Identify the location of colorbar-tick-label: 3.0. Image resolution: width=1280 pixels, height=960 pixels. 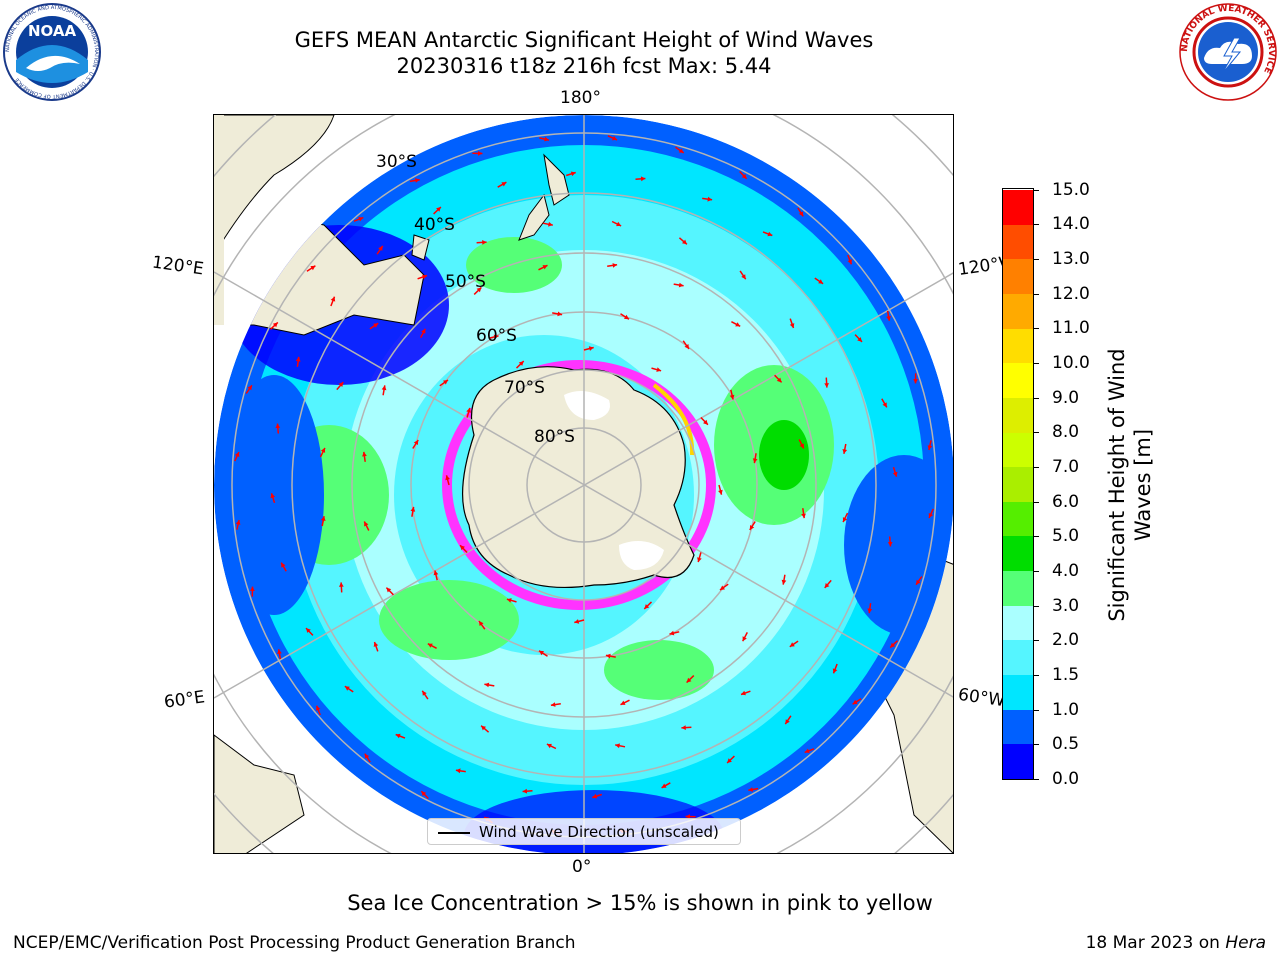
(1066, 605).